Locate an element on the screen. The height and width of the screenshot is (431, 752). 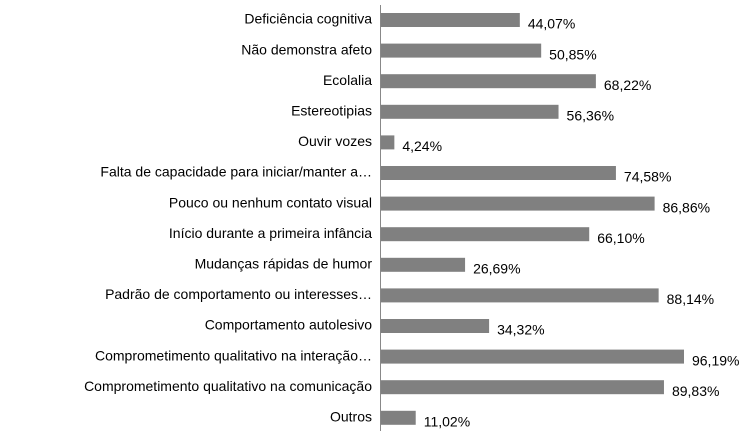
data-label: 50,85% is located at coordinates (572, 54).